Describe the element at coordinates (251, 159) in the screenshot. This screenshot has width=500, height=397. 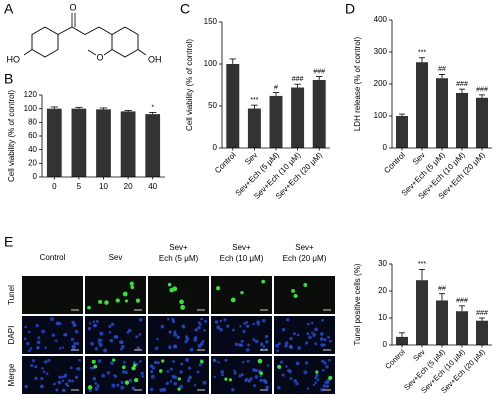
I see `x-tick-label: Sev` at that location.